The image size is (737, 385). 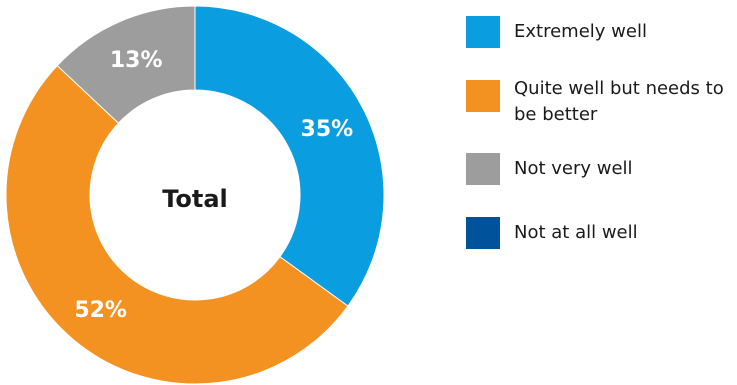 I want to click on legend-swatch-extremely-well, so click(x=483, y=32).